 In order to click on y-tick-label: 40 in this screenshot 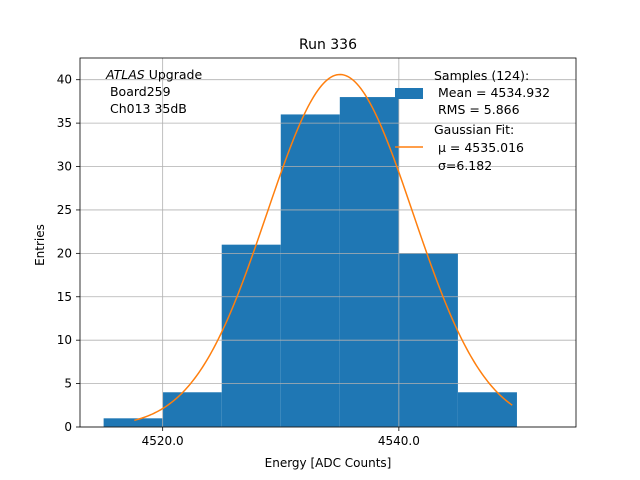, I will do `click(64, 80)`.